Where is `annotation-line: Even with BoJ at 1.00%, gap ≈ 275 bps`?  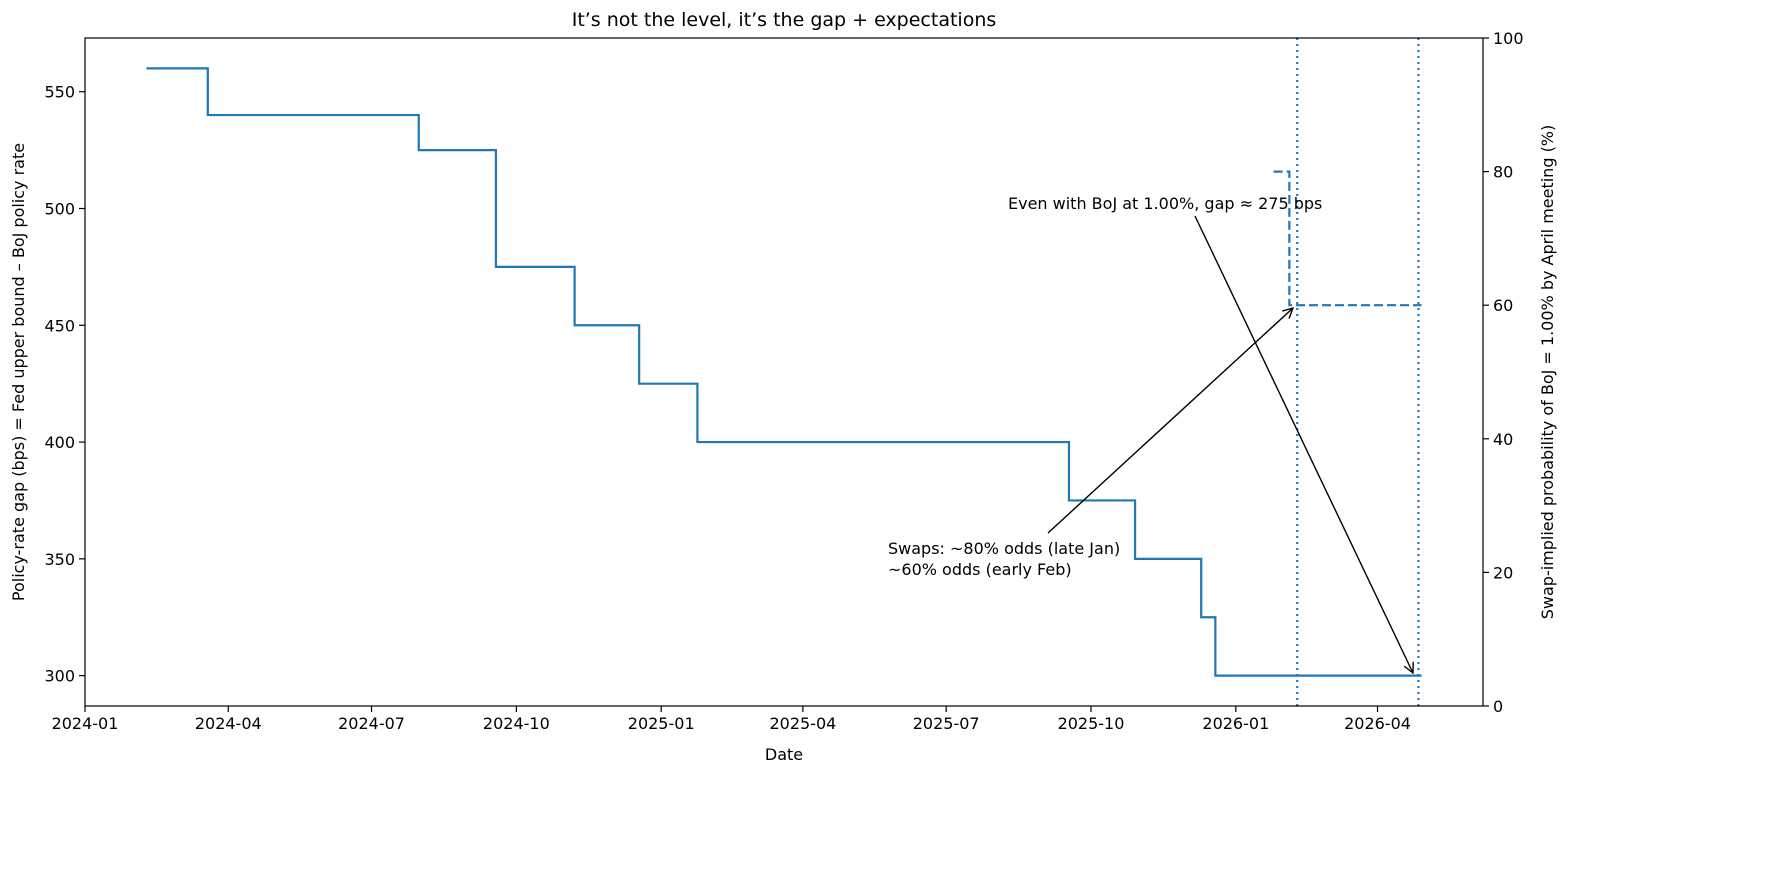
annotation-line: Even with BoJ at 1.00%, gap ≈ 275 bps is located at coordinates (1165, 203).